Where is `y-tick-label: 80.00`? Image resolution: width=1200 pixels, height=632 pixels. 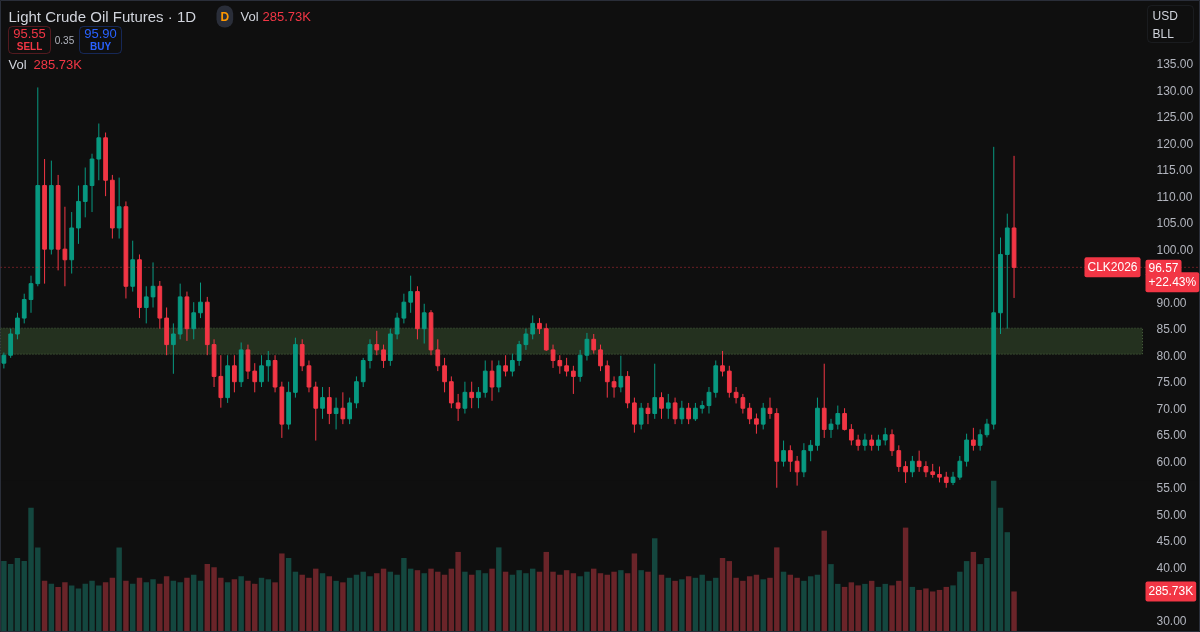
y-tick-label: 80.00 is located at coordinates (1171, 355).